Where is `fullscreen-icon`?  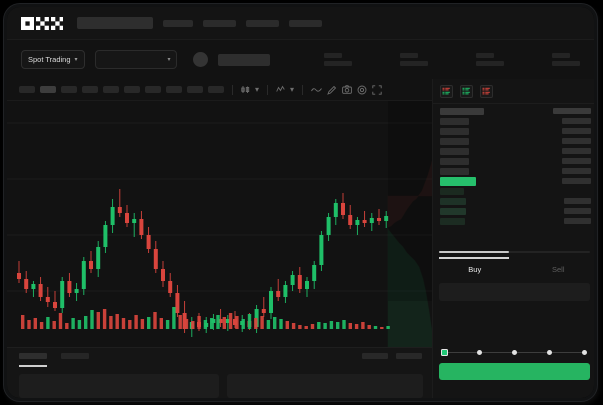
fullscreen-icon is located at coordinates (377, 89).